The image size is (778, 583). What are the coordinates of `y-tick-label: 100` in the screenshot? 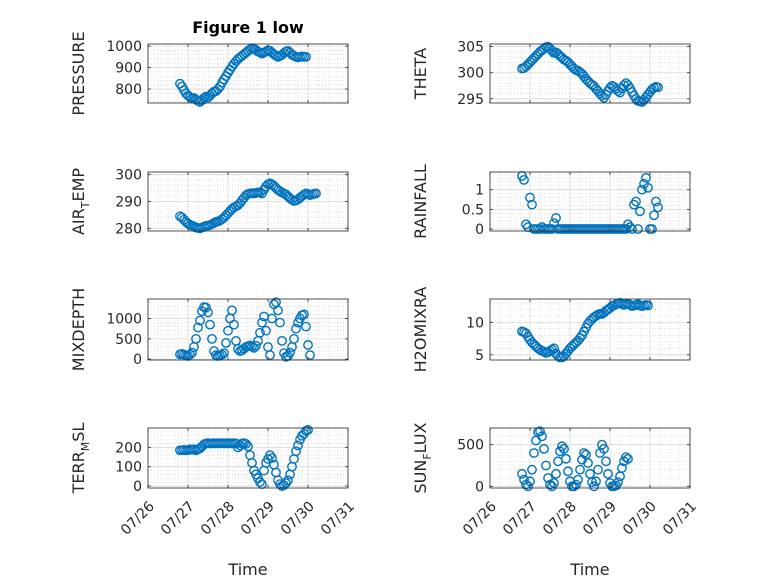 It's located at (128, 468).